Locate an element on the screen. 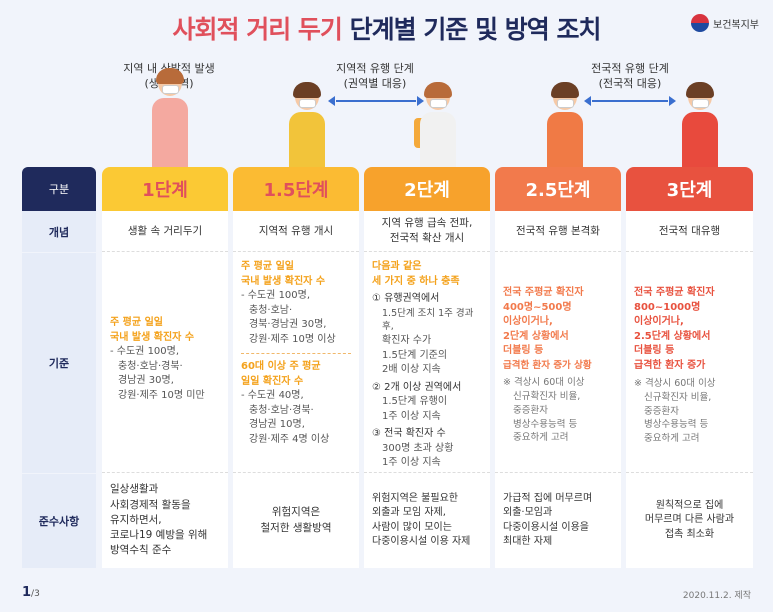  crit-line: 세 가지 중 하나 충족 is located at coordinates (416, 281).